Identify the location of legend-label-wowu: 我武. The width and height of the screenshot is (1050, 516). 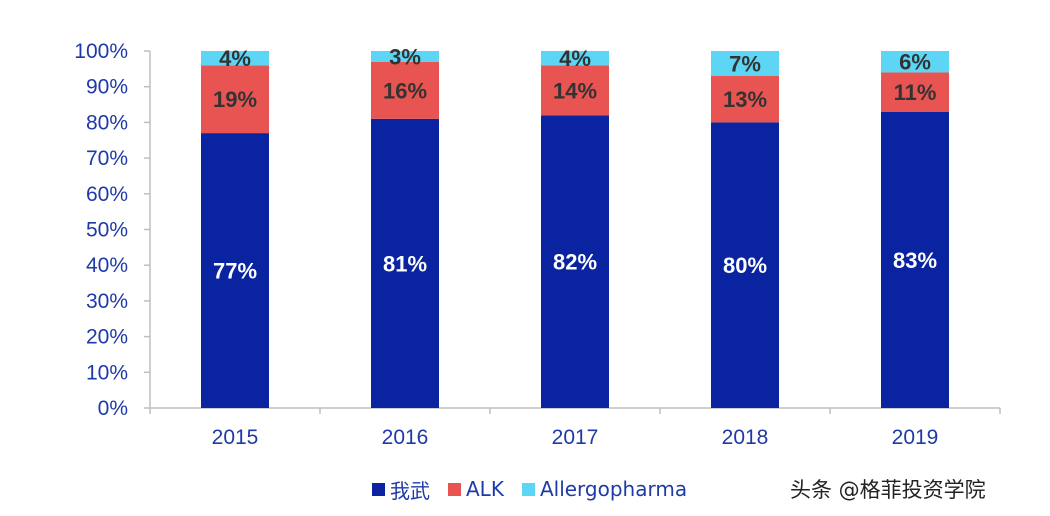
(410, 490).